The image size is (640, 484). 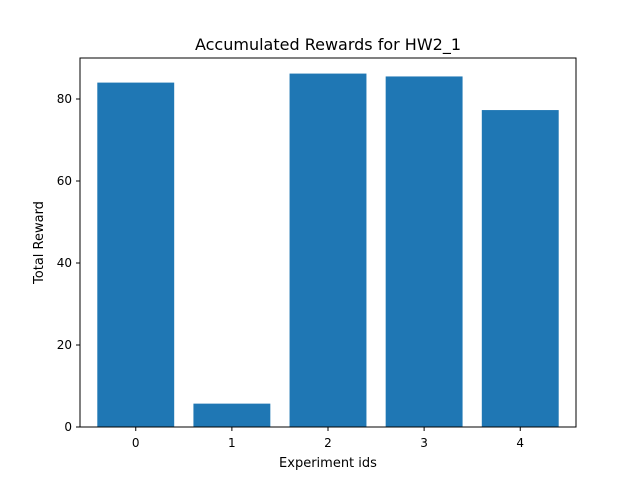 I want to click on y-tick-label: 80, so click(x=64, y=99).